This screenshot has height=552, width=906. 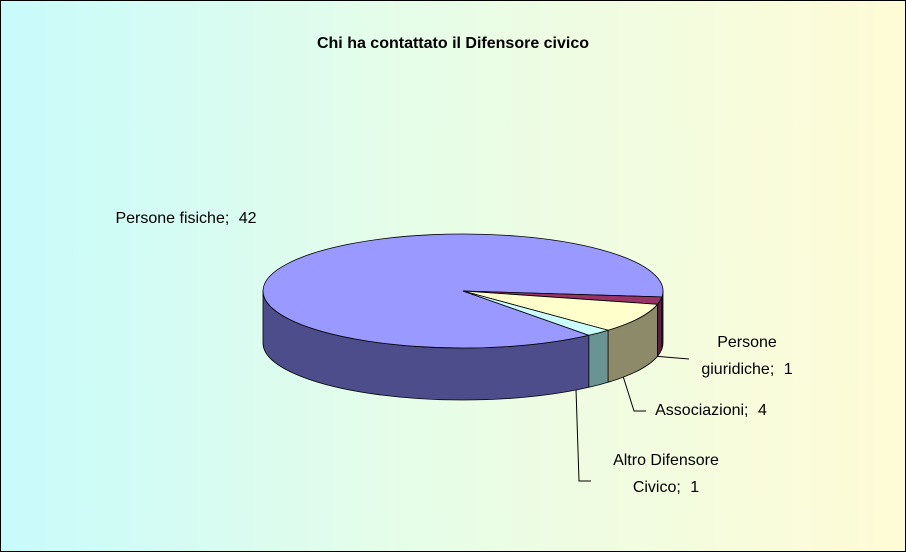 I want to click on category-label: Persone fisiche;, so click(x=172, y=218).